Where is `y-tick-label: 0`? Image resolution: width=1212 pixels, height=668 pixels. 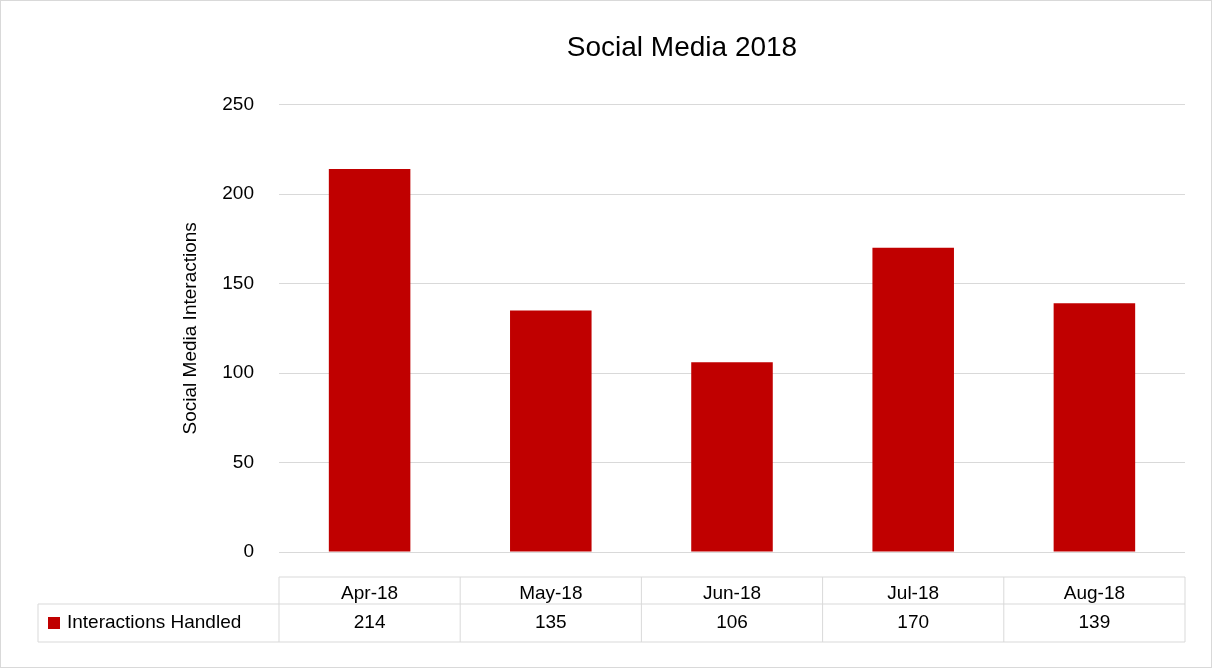 y-tick-label: 0 is located at coordinates (248, 551).